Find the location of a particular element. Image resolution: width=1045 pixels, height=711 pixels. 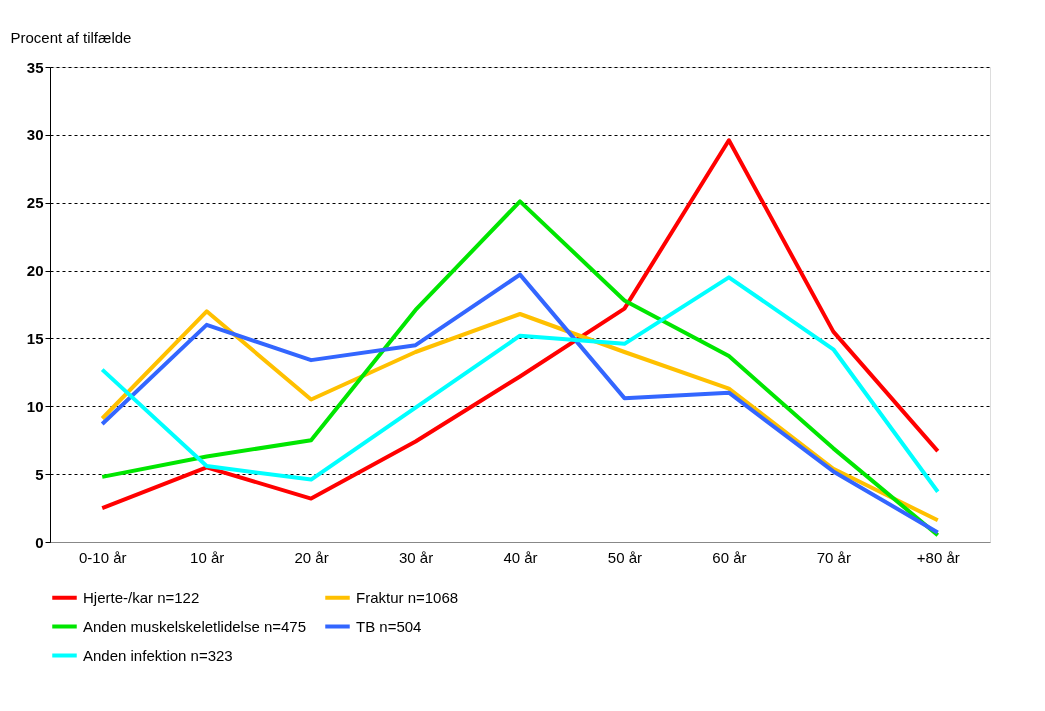

x-tick-label: 50 år is located at coordinates (625, 557).